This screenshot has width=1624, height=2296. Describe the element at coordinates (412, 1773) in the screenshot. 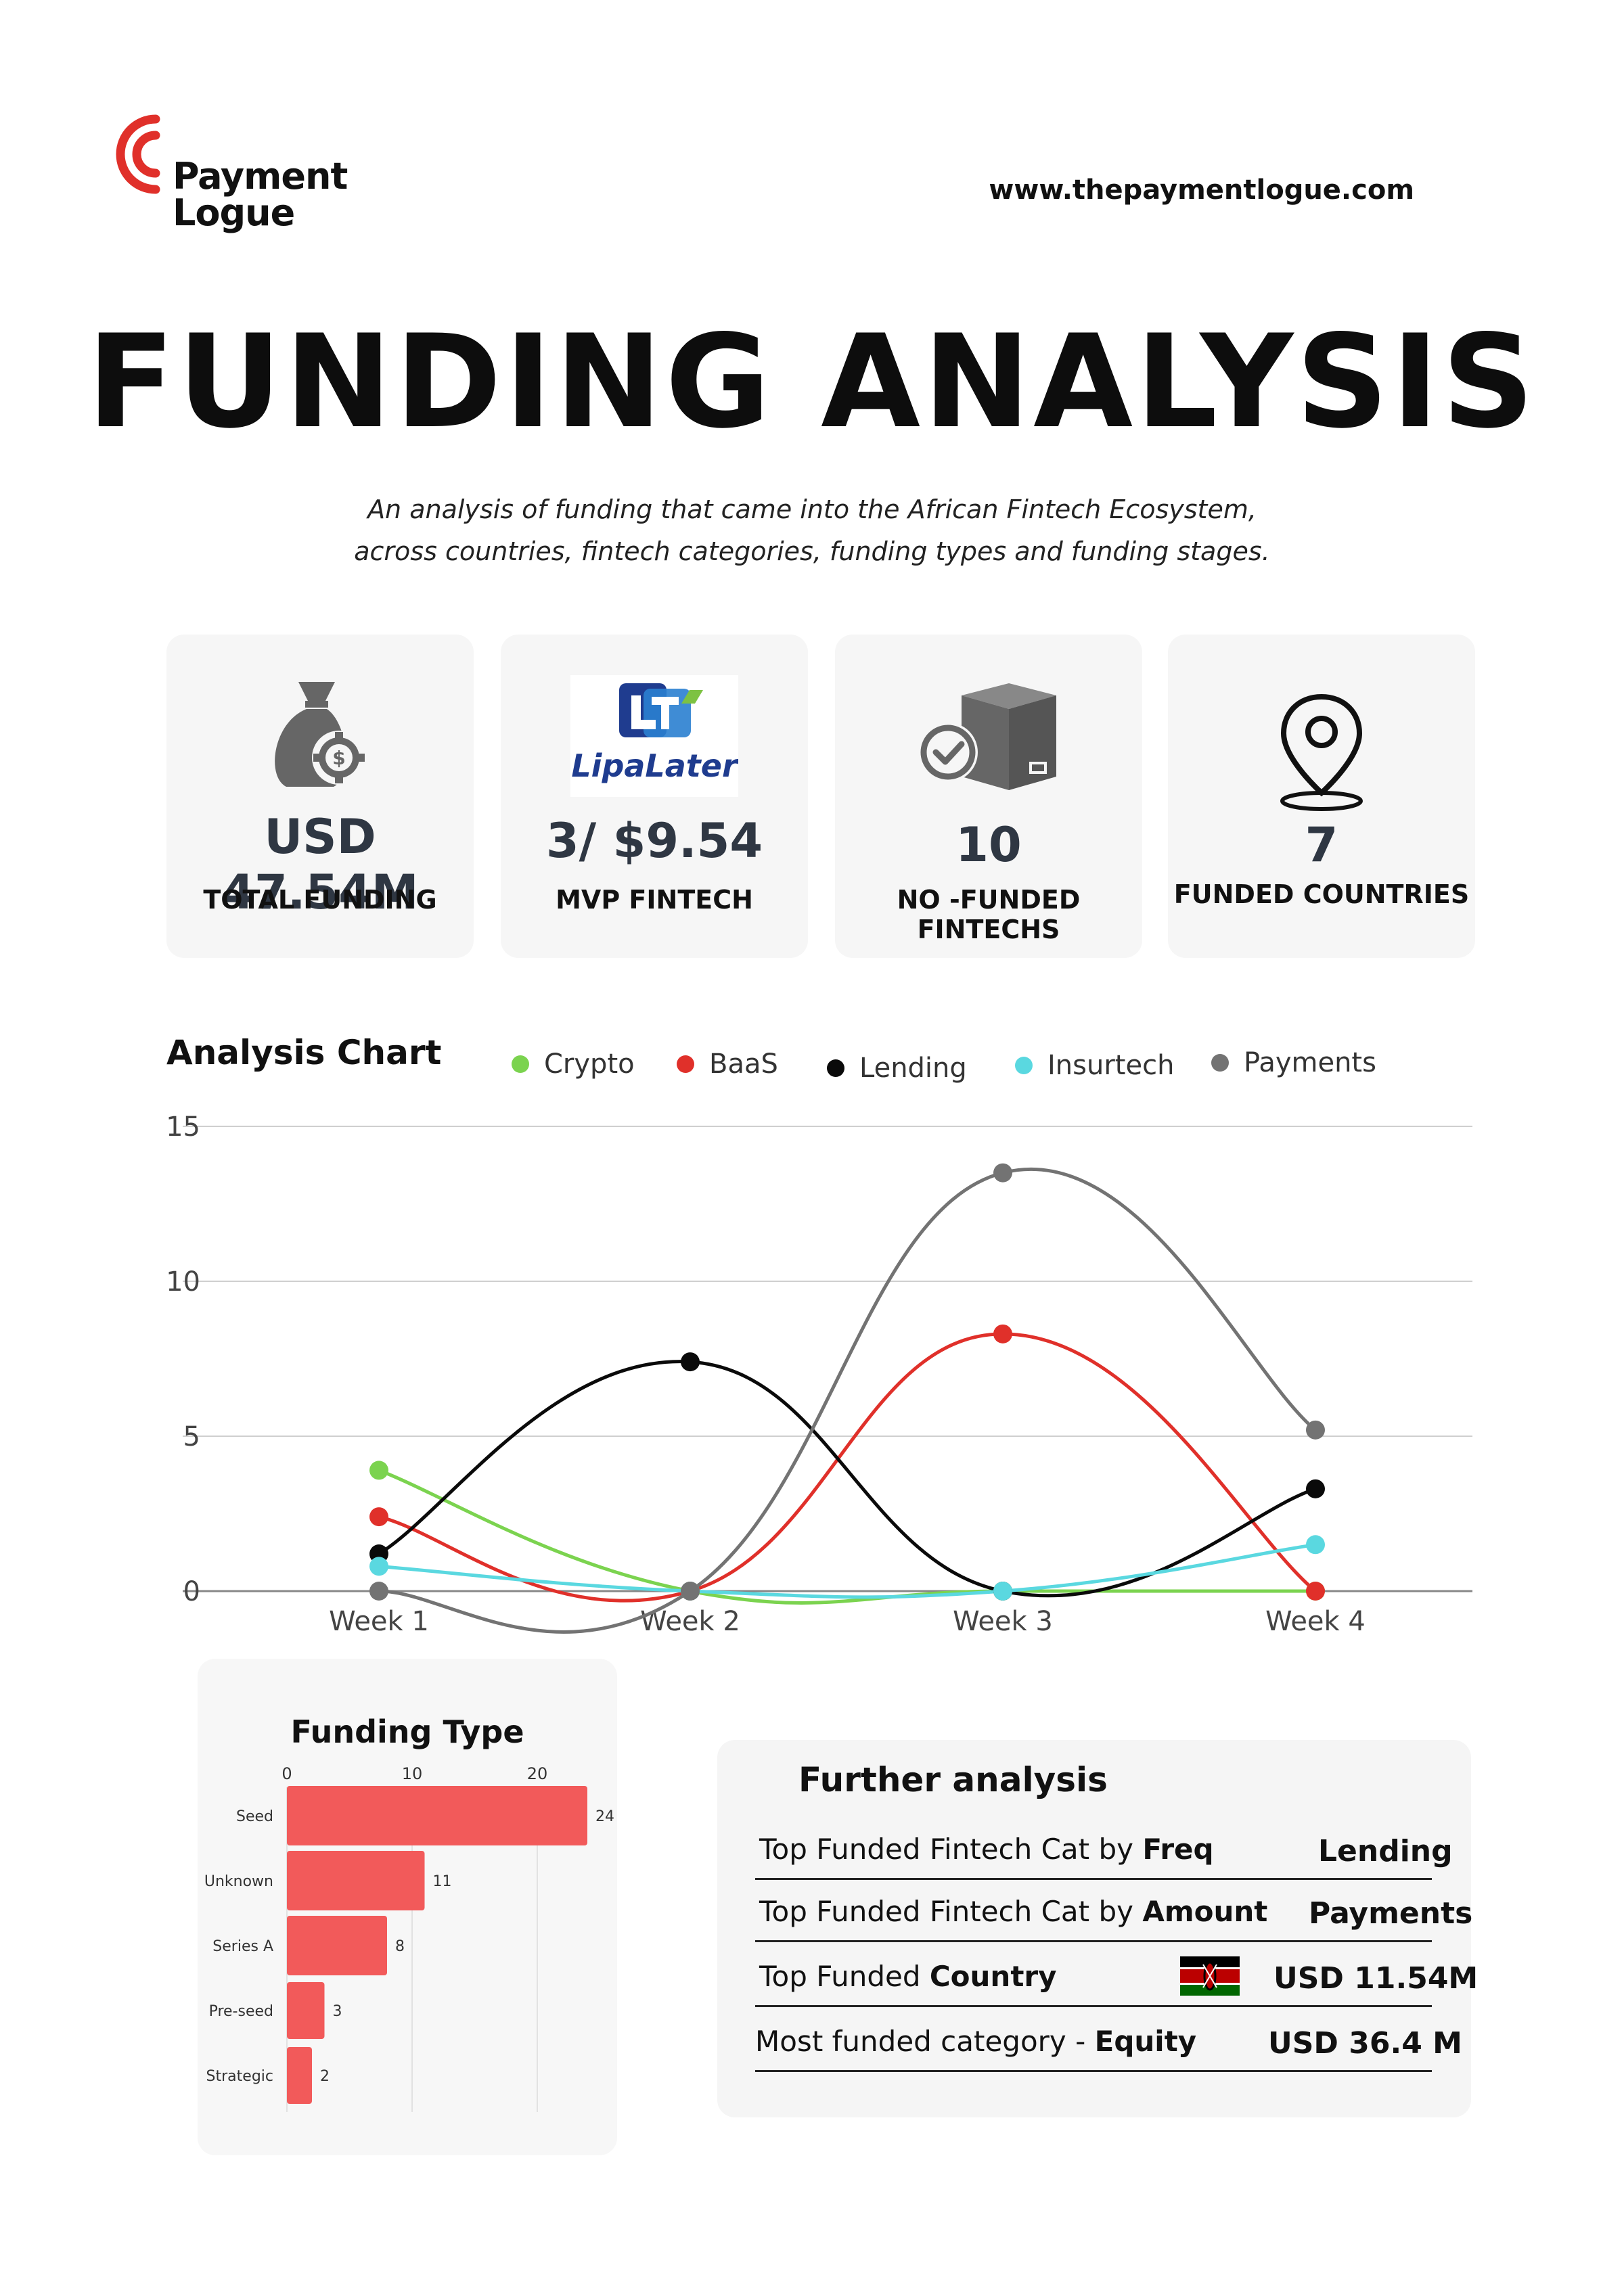

I see `x-tick-label: 10` at that location.